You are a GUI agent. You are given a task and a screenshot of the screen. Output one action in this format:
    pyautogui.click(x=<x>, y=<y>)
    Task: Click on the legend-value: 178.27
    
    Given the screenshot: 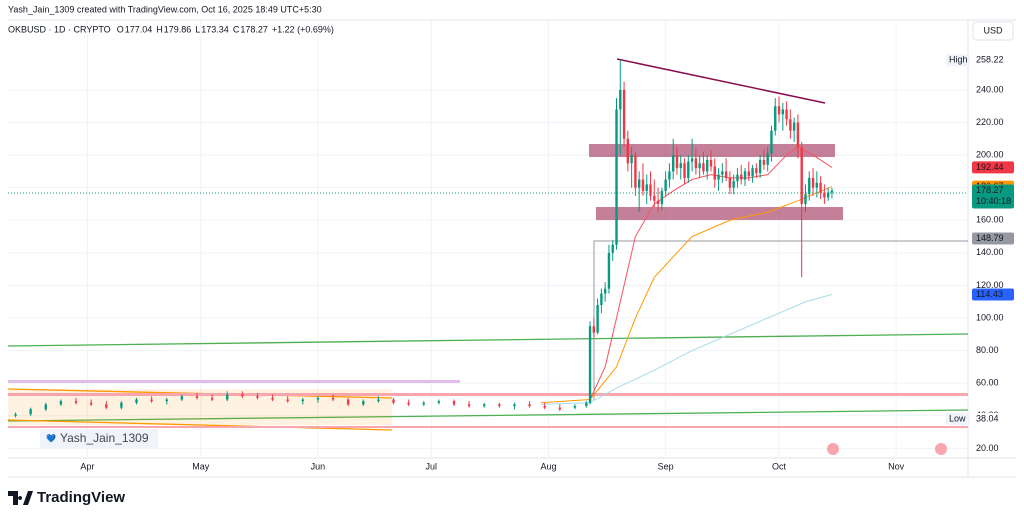 What is the action you would take?
    pyautogui.click(x=254, y=29)
    